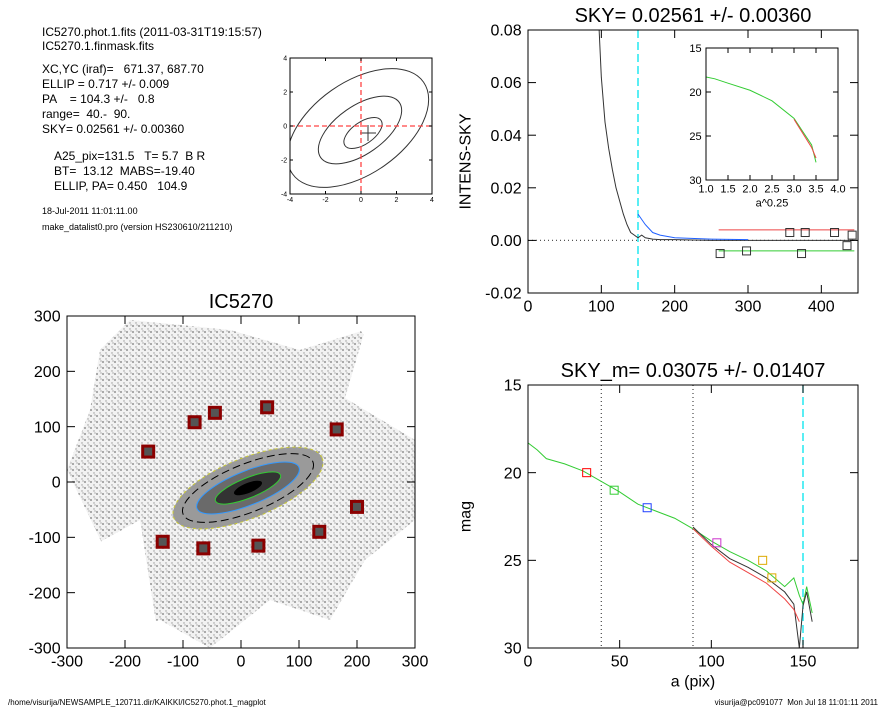  Describe the element at coordinates (693, 681) in the screenshot. I see `x-axis-label: a (pix)` at that location.